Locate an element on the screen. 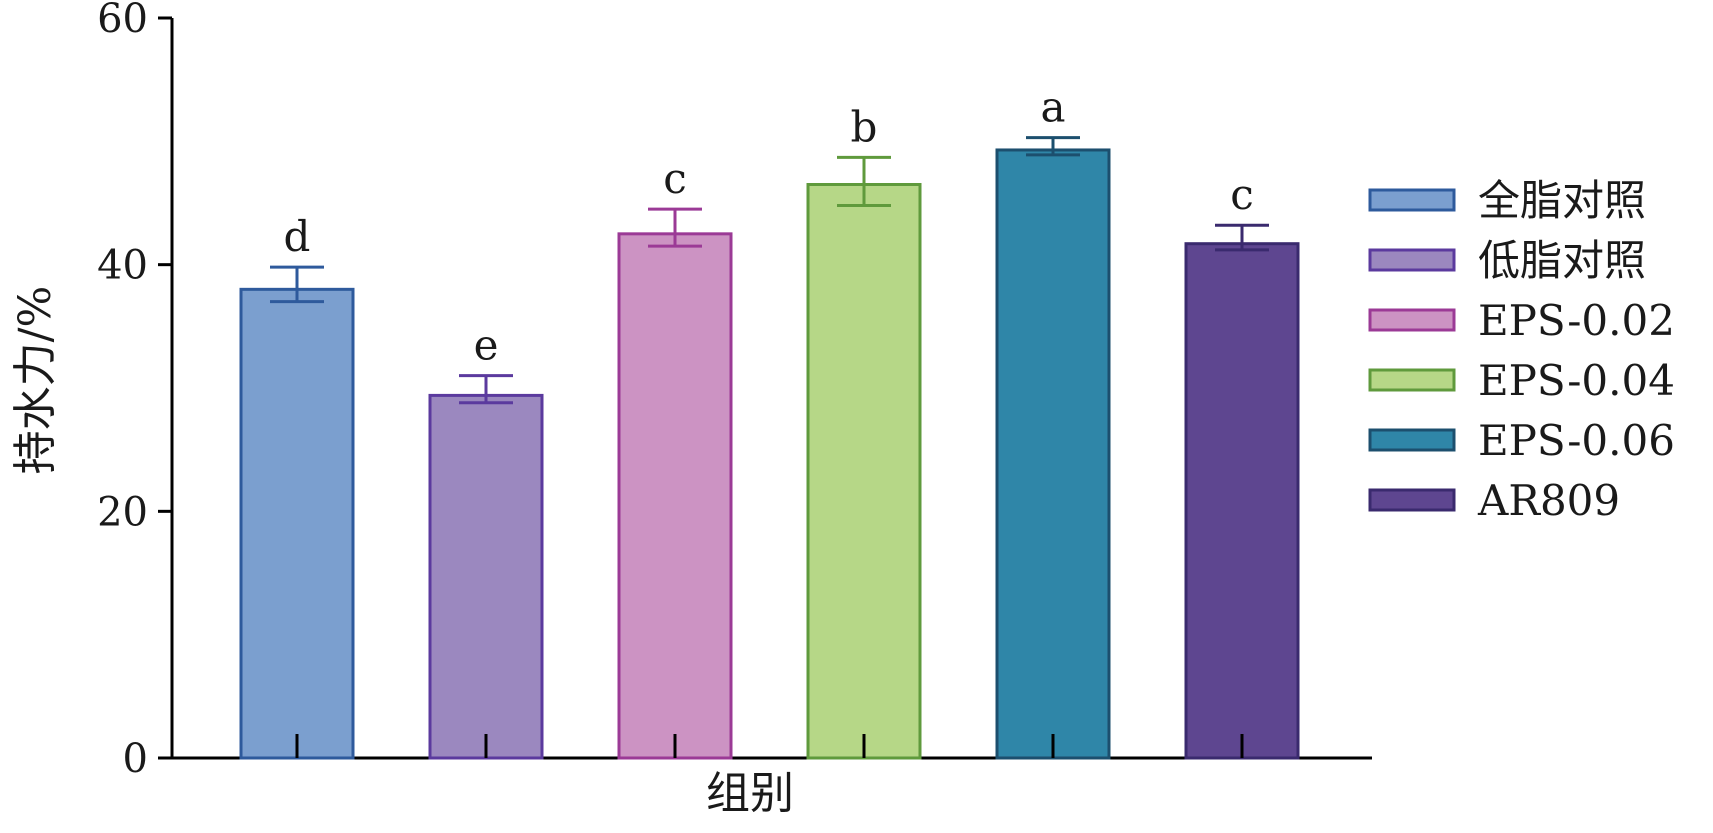 This screenshot has width=1713, height=833. significance-label: d is located at coordinates (297, 236).